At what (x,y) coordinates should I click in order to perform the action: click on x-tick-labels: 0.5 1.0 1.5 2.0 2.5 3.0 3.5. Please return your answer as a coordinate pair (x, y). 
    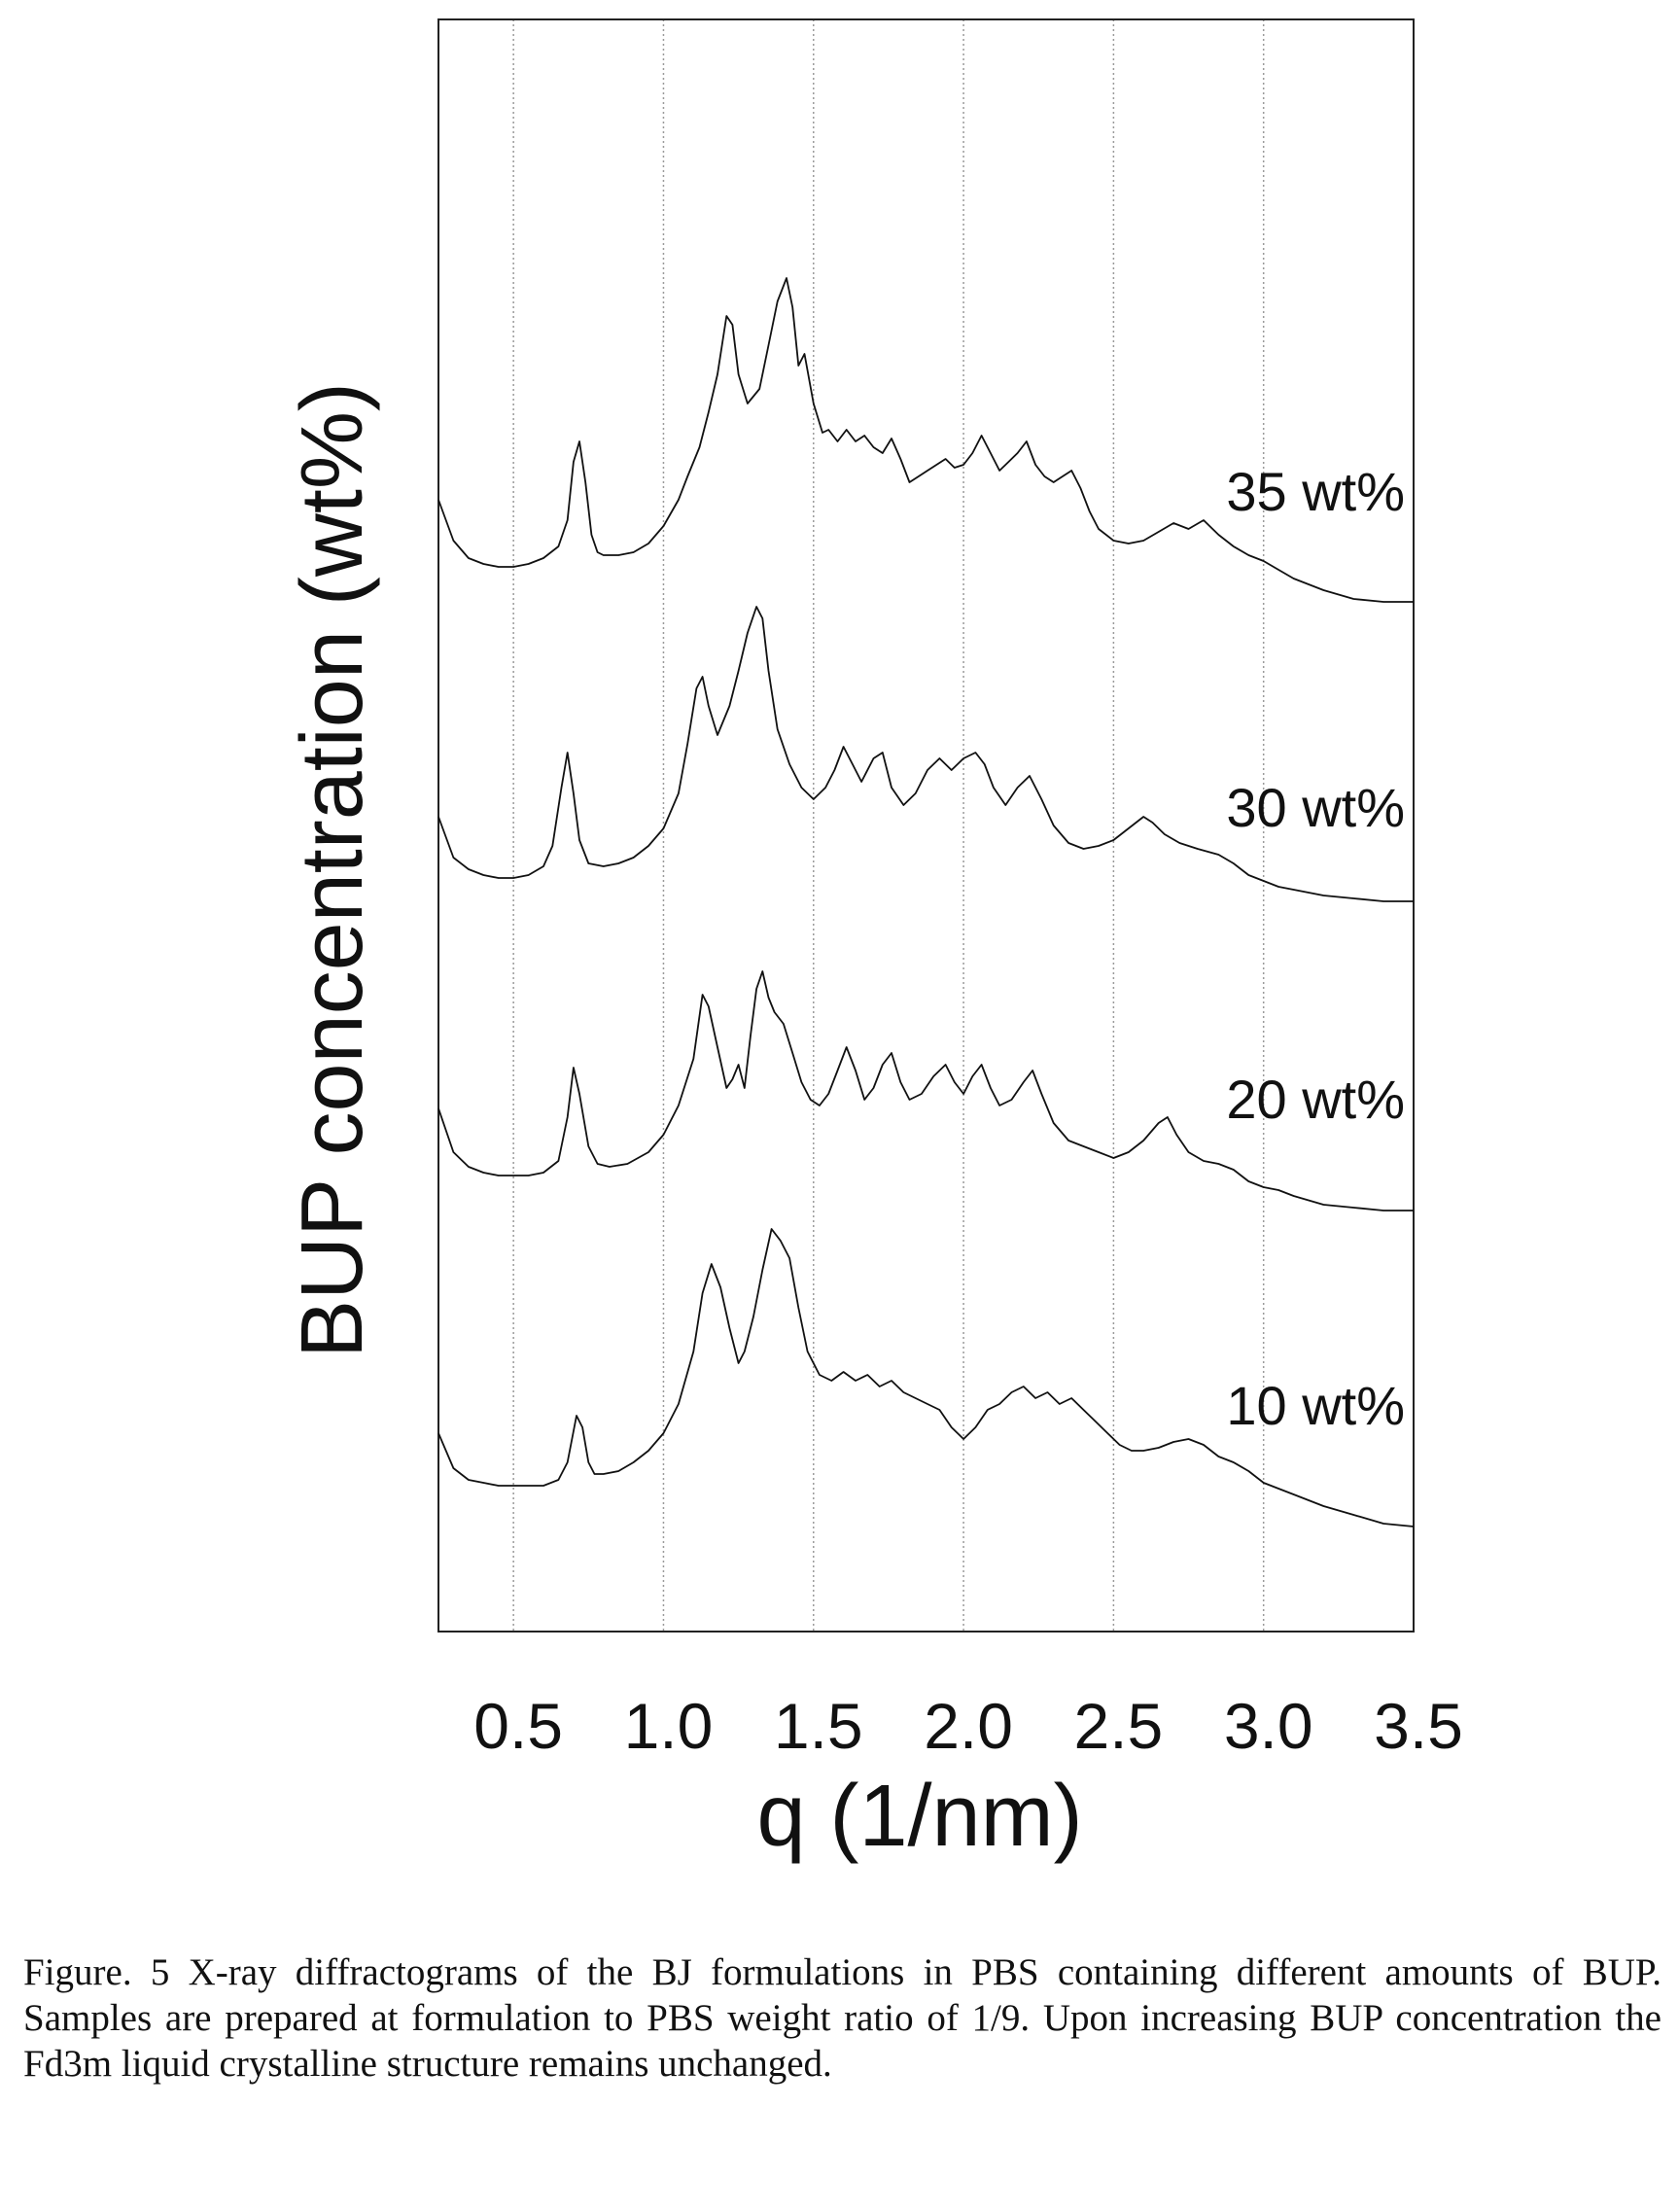
    Looking at the image, I should click on (968, 1726).